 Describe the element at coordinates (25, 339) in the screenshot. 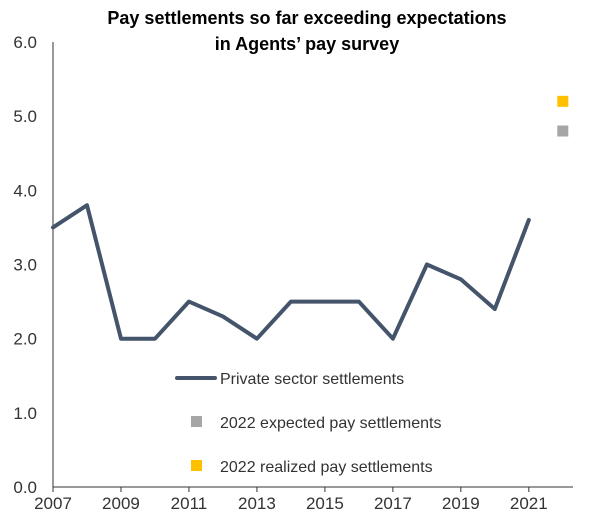

I see `y-tick-label: 2.0` at that location.